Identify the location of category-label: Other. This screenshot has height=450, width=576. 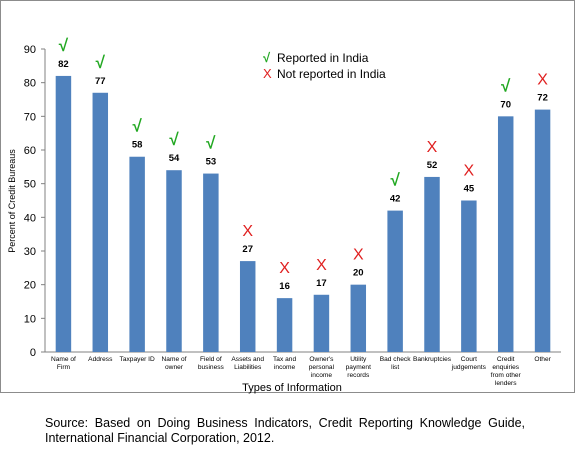
(542, 359).